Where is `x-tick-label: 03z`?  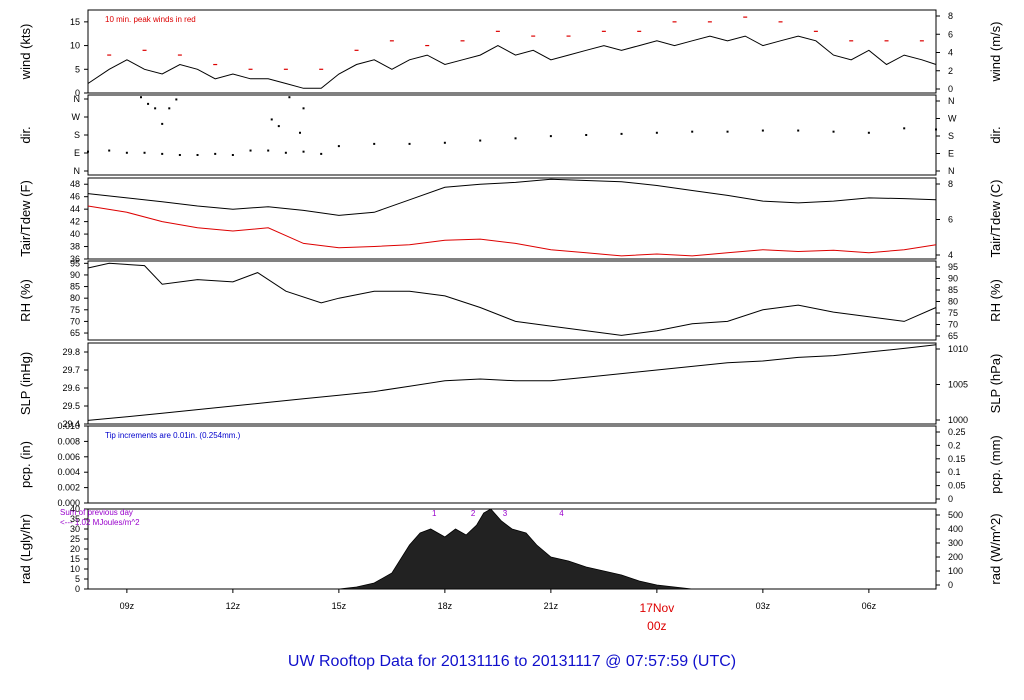 x-tick-label: 03z is located at coordinates (763, 606).